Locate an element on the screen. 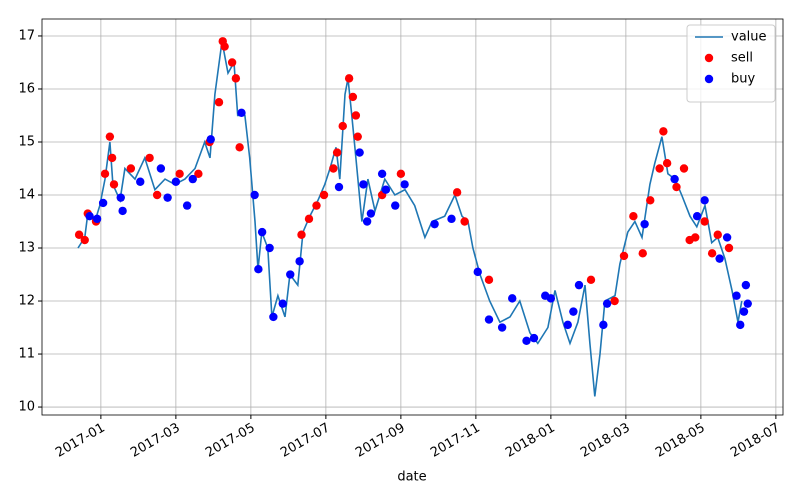 The image size is (800, 500). y-tick-label: 17 is located at coordinates (26, 35).